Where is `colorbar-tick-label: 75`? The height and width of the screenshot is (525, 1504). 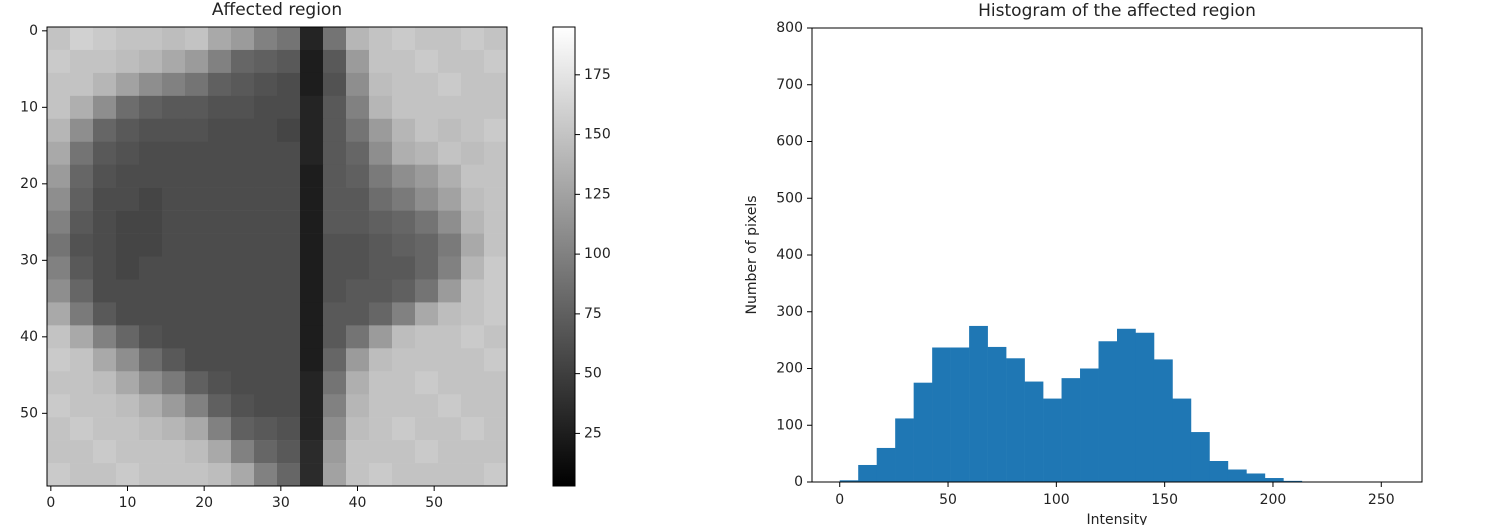 colorbar-tick-label: 75 is located at coordinates (593, 314).